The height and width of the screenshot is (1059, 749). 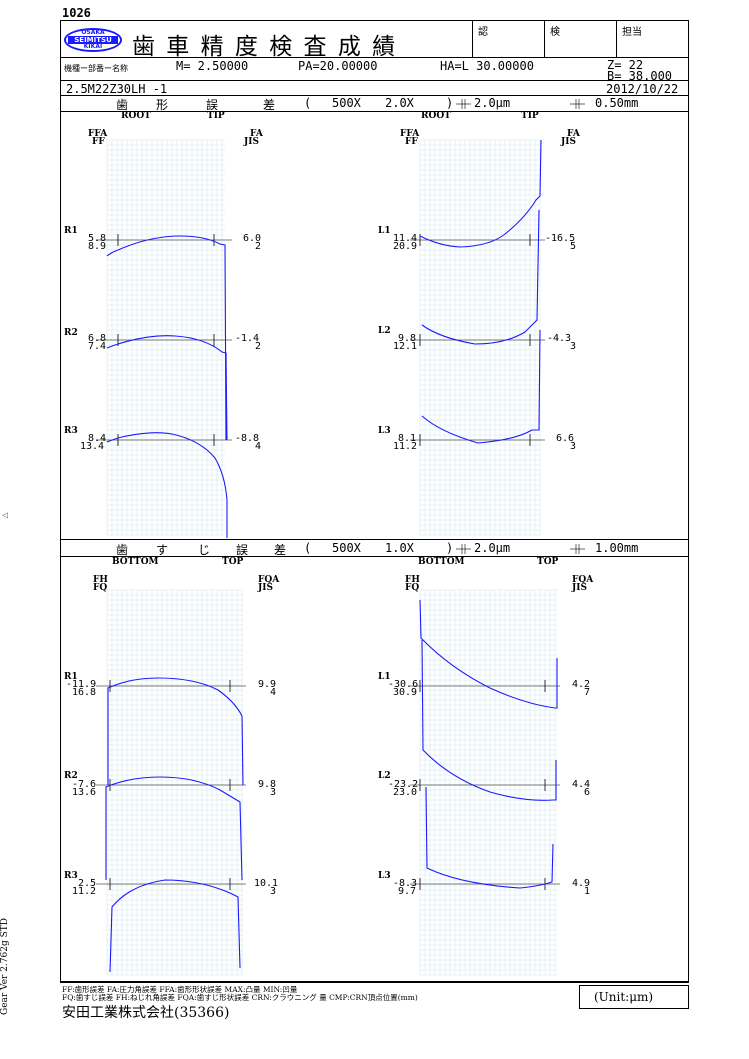 What do you see at coordinates (162, 105) in the screenshot?
I see `profile-title-2: 形` at bounding box center [162, 105].